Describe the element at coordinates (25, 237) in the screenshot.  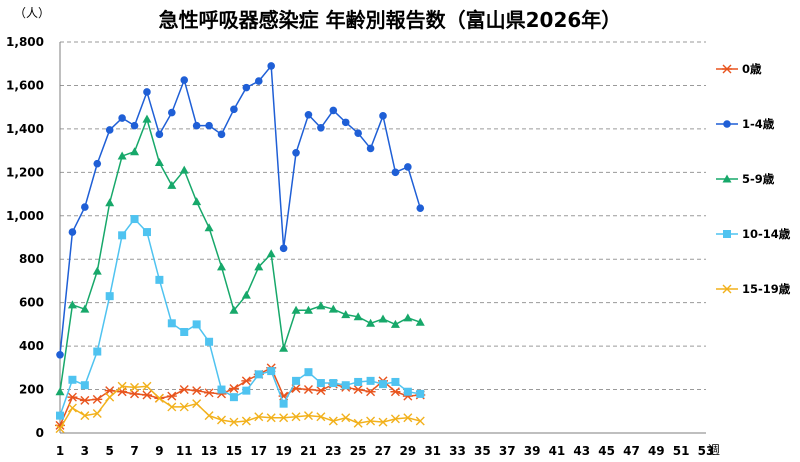
I see `y-axis-ticks: 0 200 400 600 800 1,000 1,200 1,400 1,600 1,800` at that location.